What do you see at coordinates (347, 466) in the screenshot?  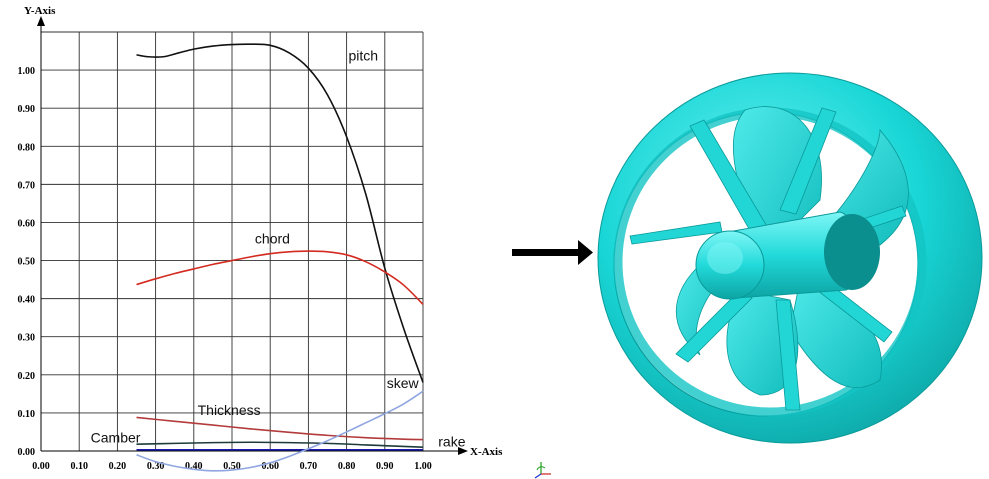 I see `x-tick-label: 0.80` at bounding box center [347, 466].